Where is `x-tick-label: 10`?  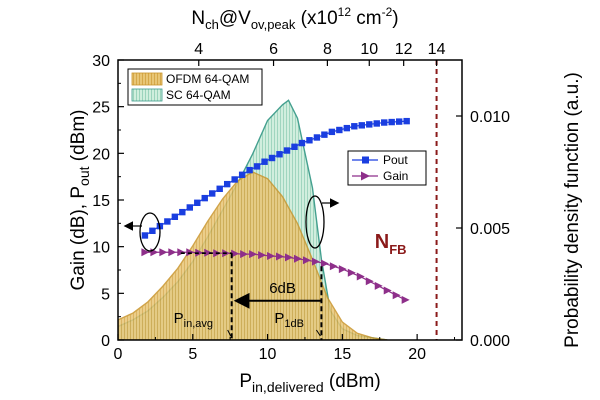 x-tick-label: 10 is located at coordinates (268, 354).